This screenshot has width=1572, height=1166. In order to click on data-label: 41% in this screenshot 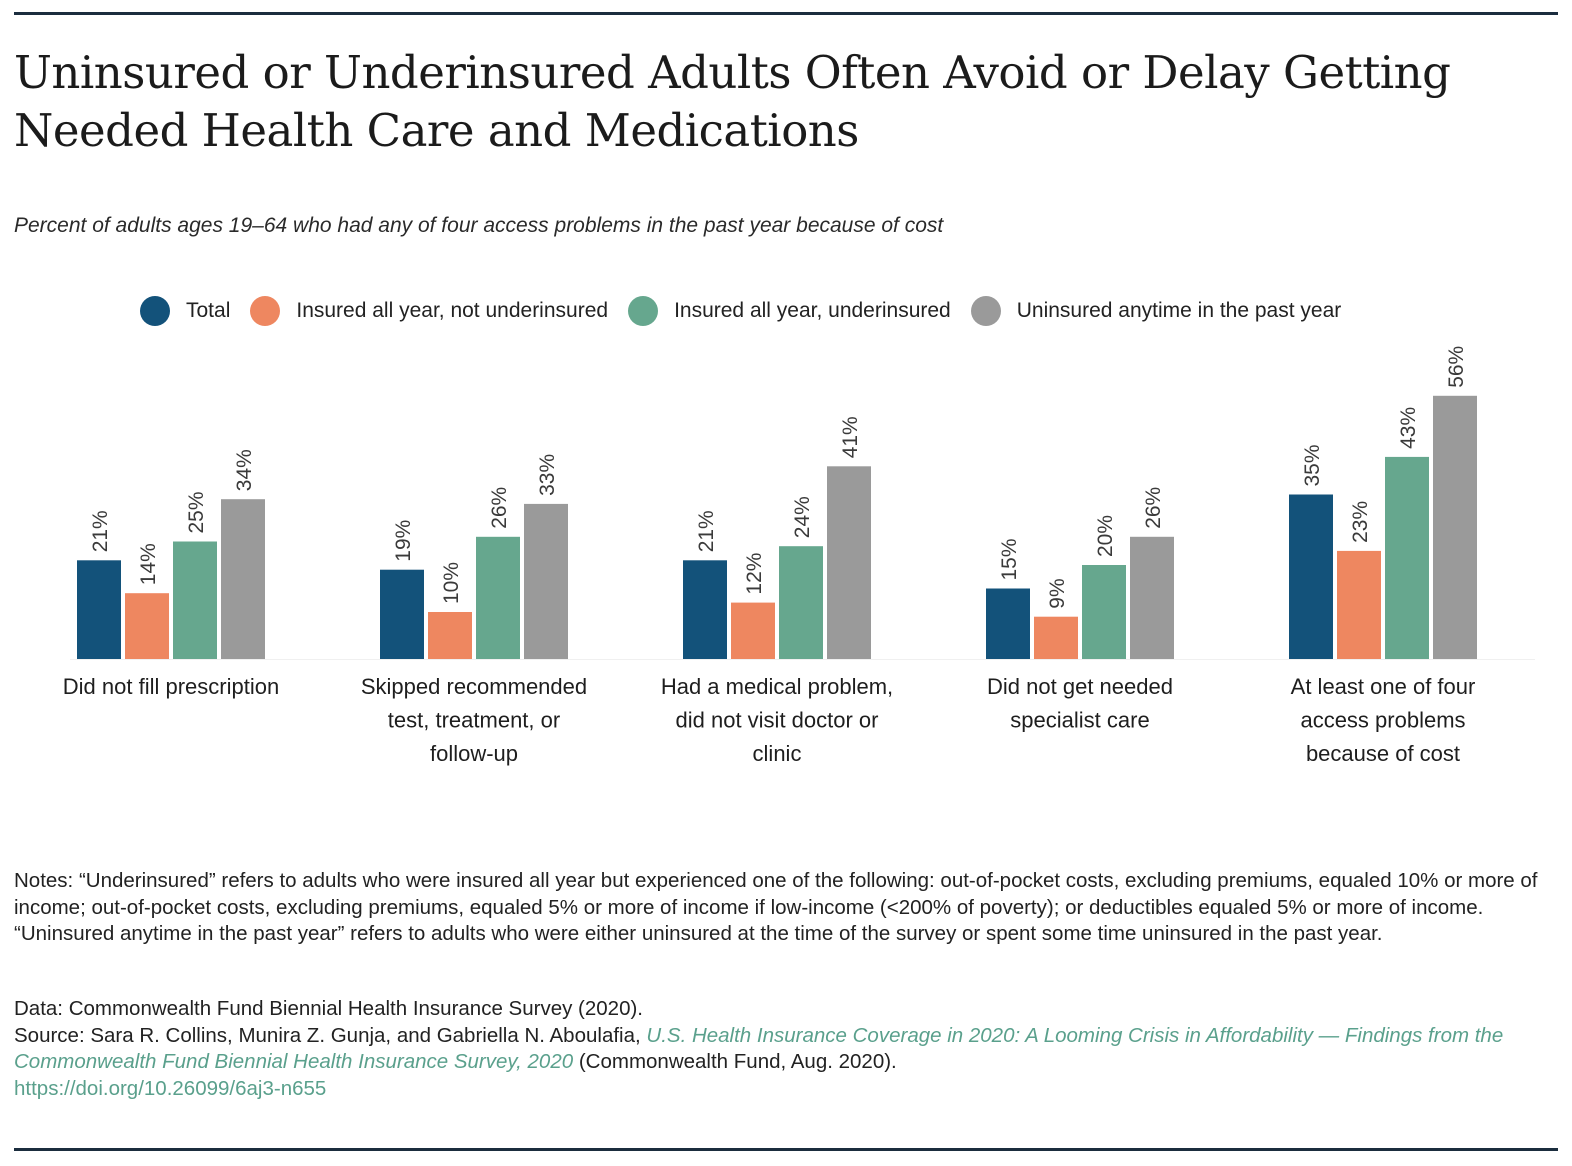, I will do `click(850, 437)`.